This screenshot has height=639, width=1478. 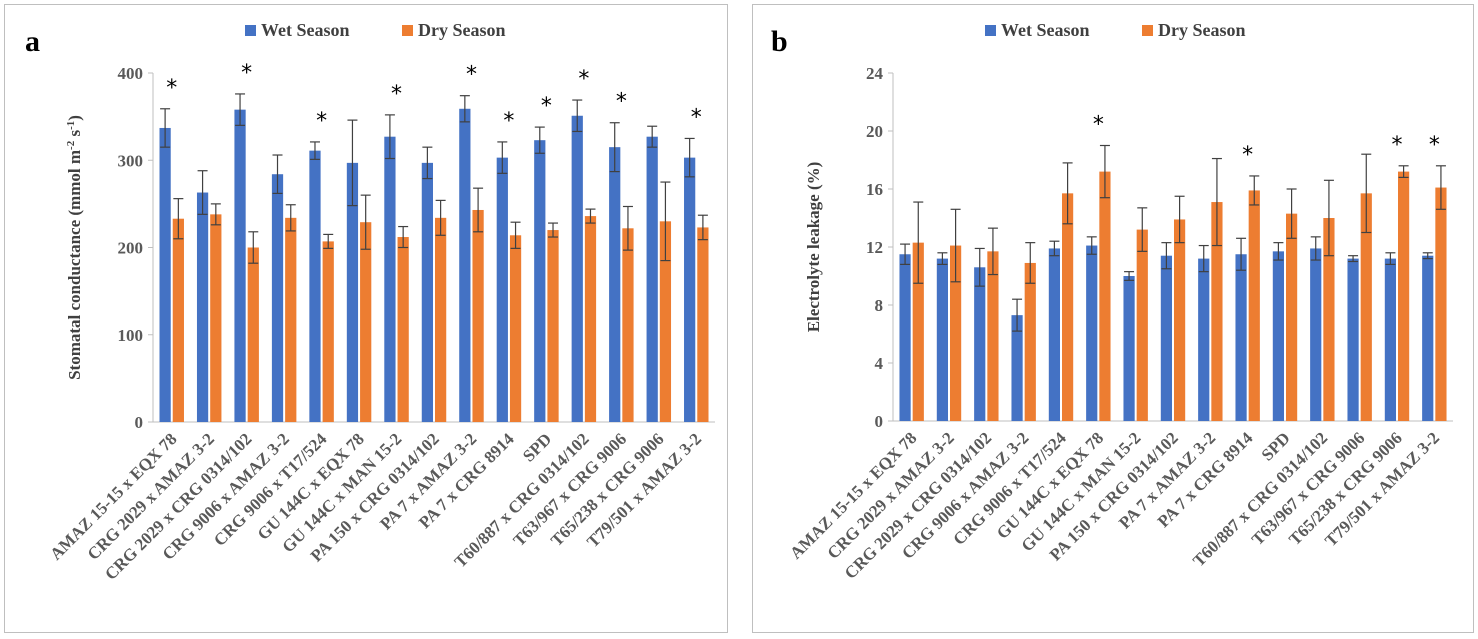 I want to click on y-tick-label: 20, so click(x=874, y=131).